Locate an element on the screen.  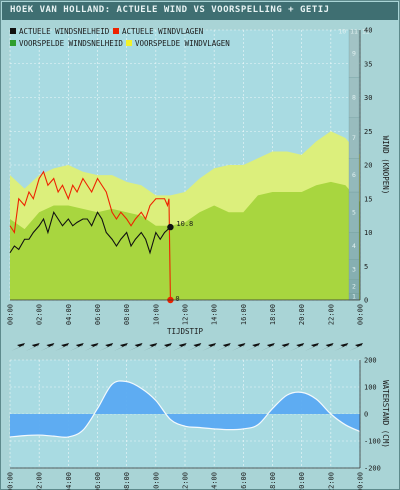
tide-line is located at coordinates (185, 409).